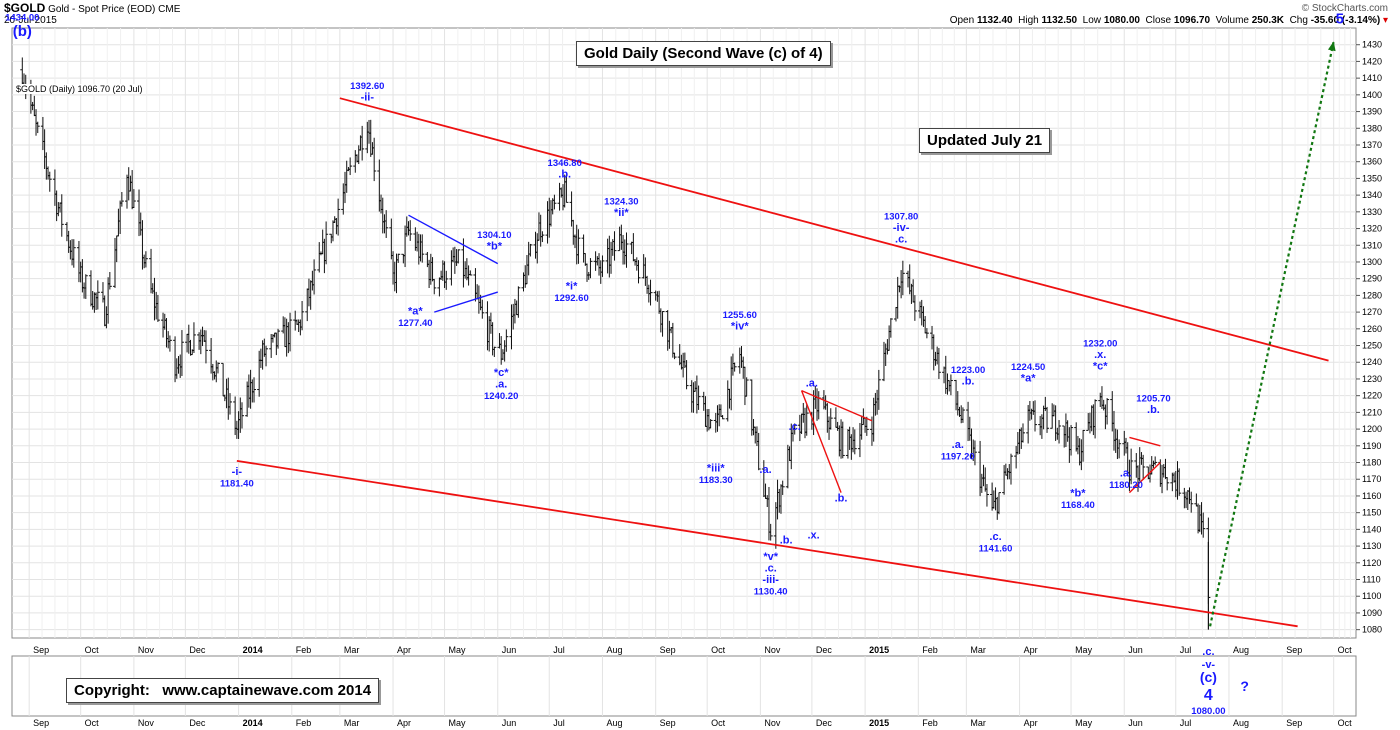  I want to click on y-tick-label: 1330, so click(1372, 212).